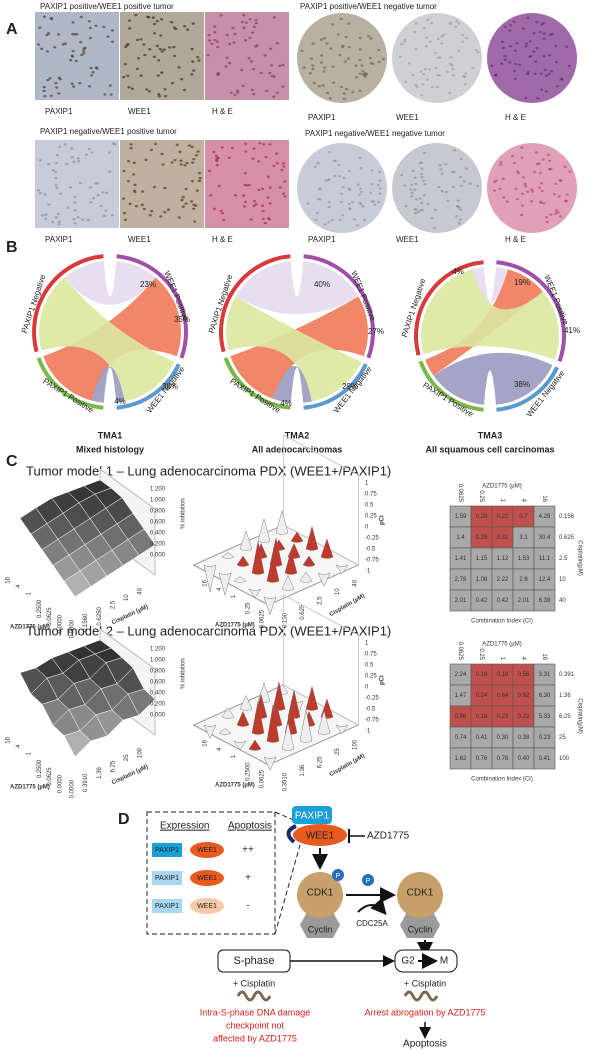 This screenshot has height=1050, width=589. Describe the element at coordinates (370, 550) in the screenshot. I see `tick-label: -0.5` at that location.